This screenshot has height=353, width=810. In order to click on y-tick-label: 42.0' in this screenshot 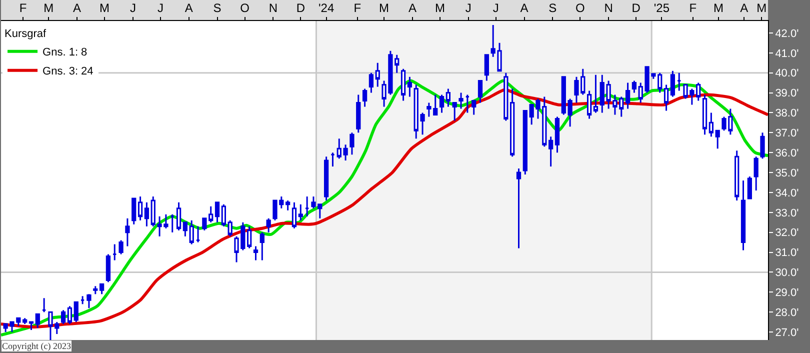, I will do `click(787, 34)`.